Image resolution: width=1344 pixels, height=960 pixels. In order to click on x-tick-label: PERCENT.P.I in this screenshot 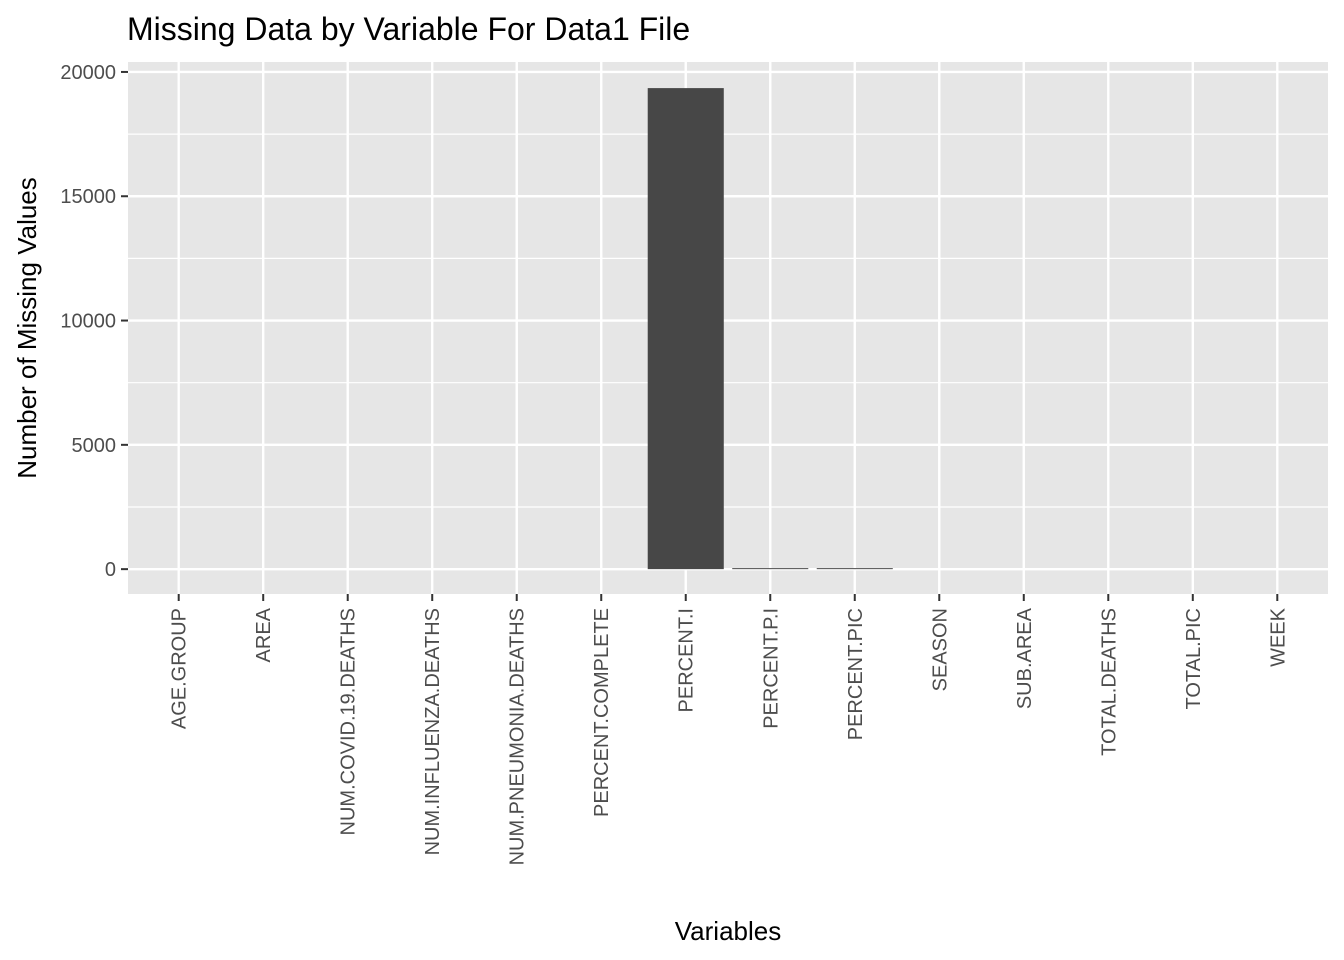, I will do `click(771, 668)`.